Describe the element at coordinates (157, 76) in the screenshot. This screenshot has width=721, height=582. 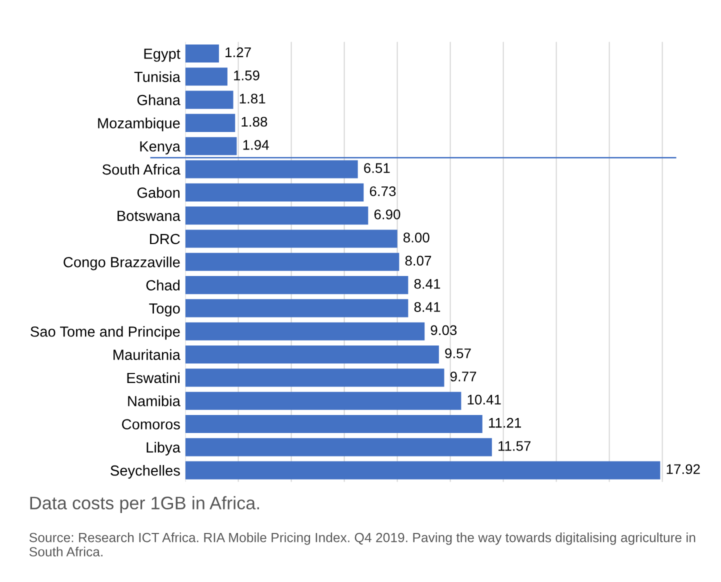
I see `y-tick-label: Tunisia` at that location.